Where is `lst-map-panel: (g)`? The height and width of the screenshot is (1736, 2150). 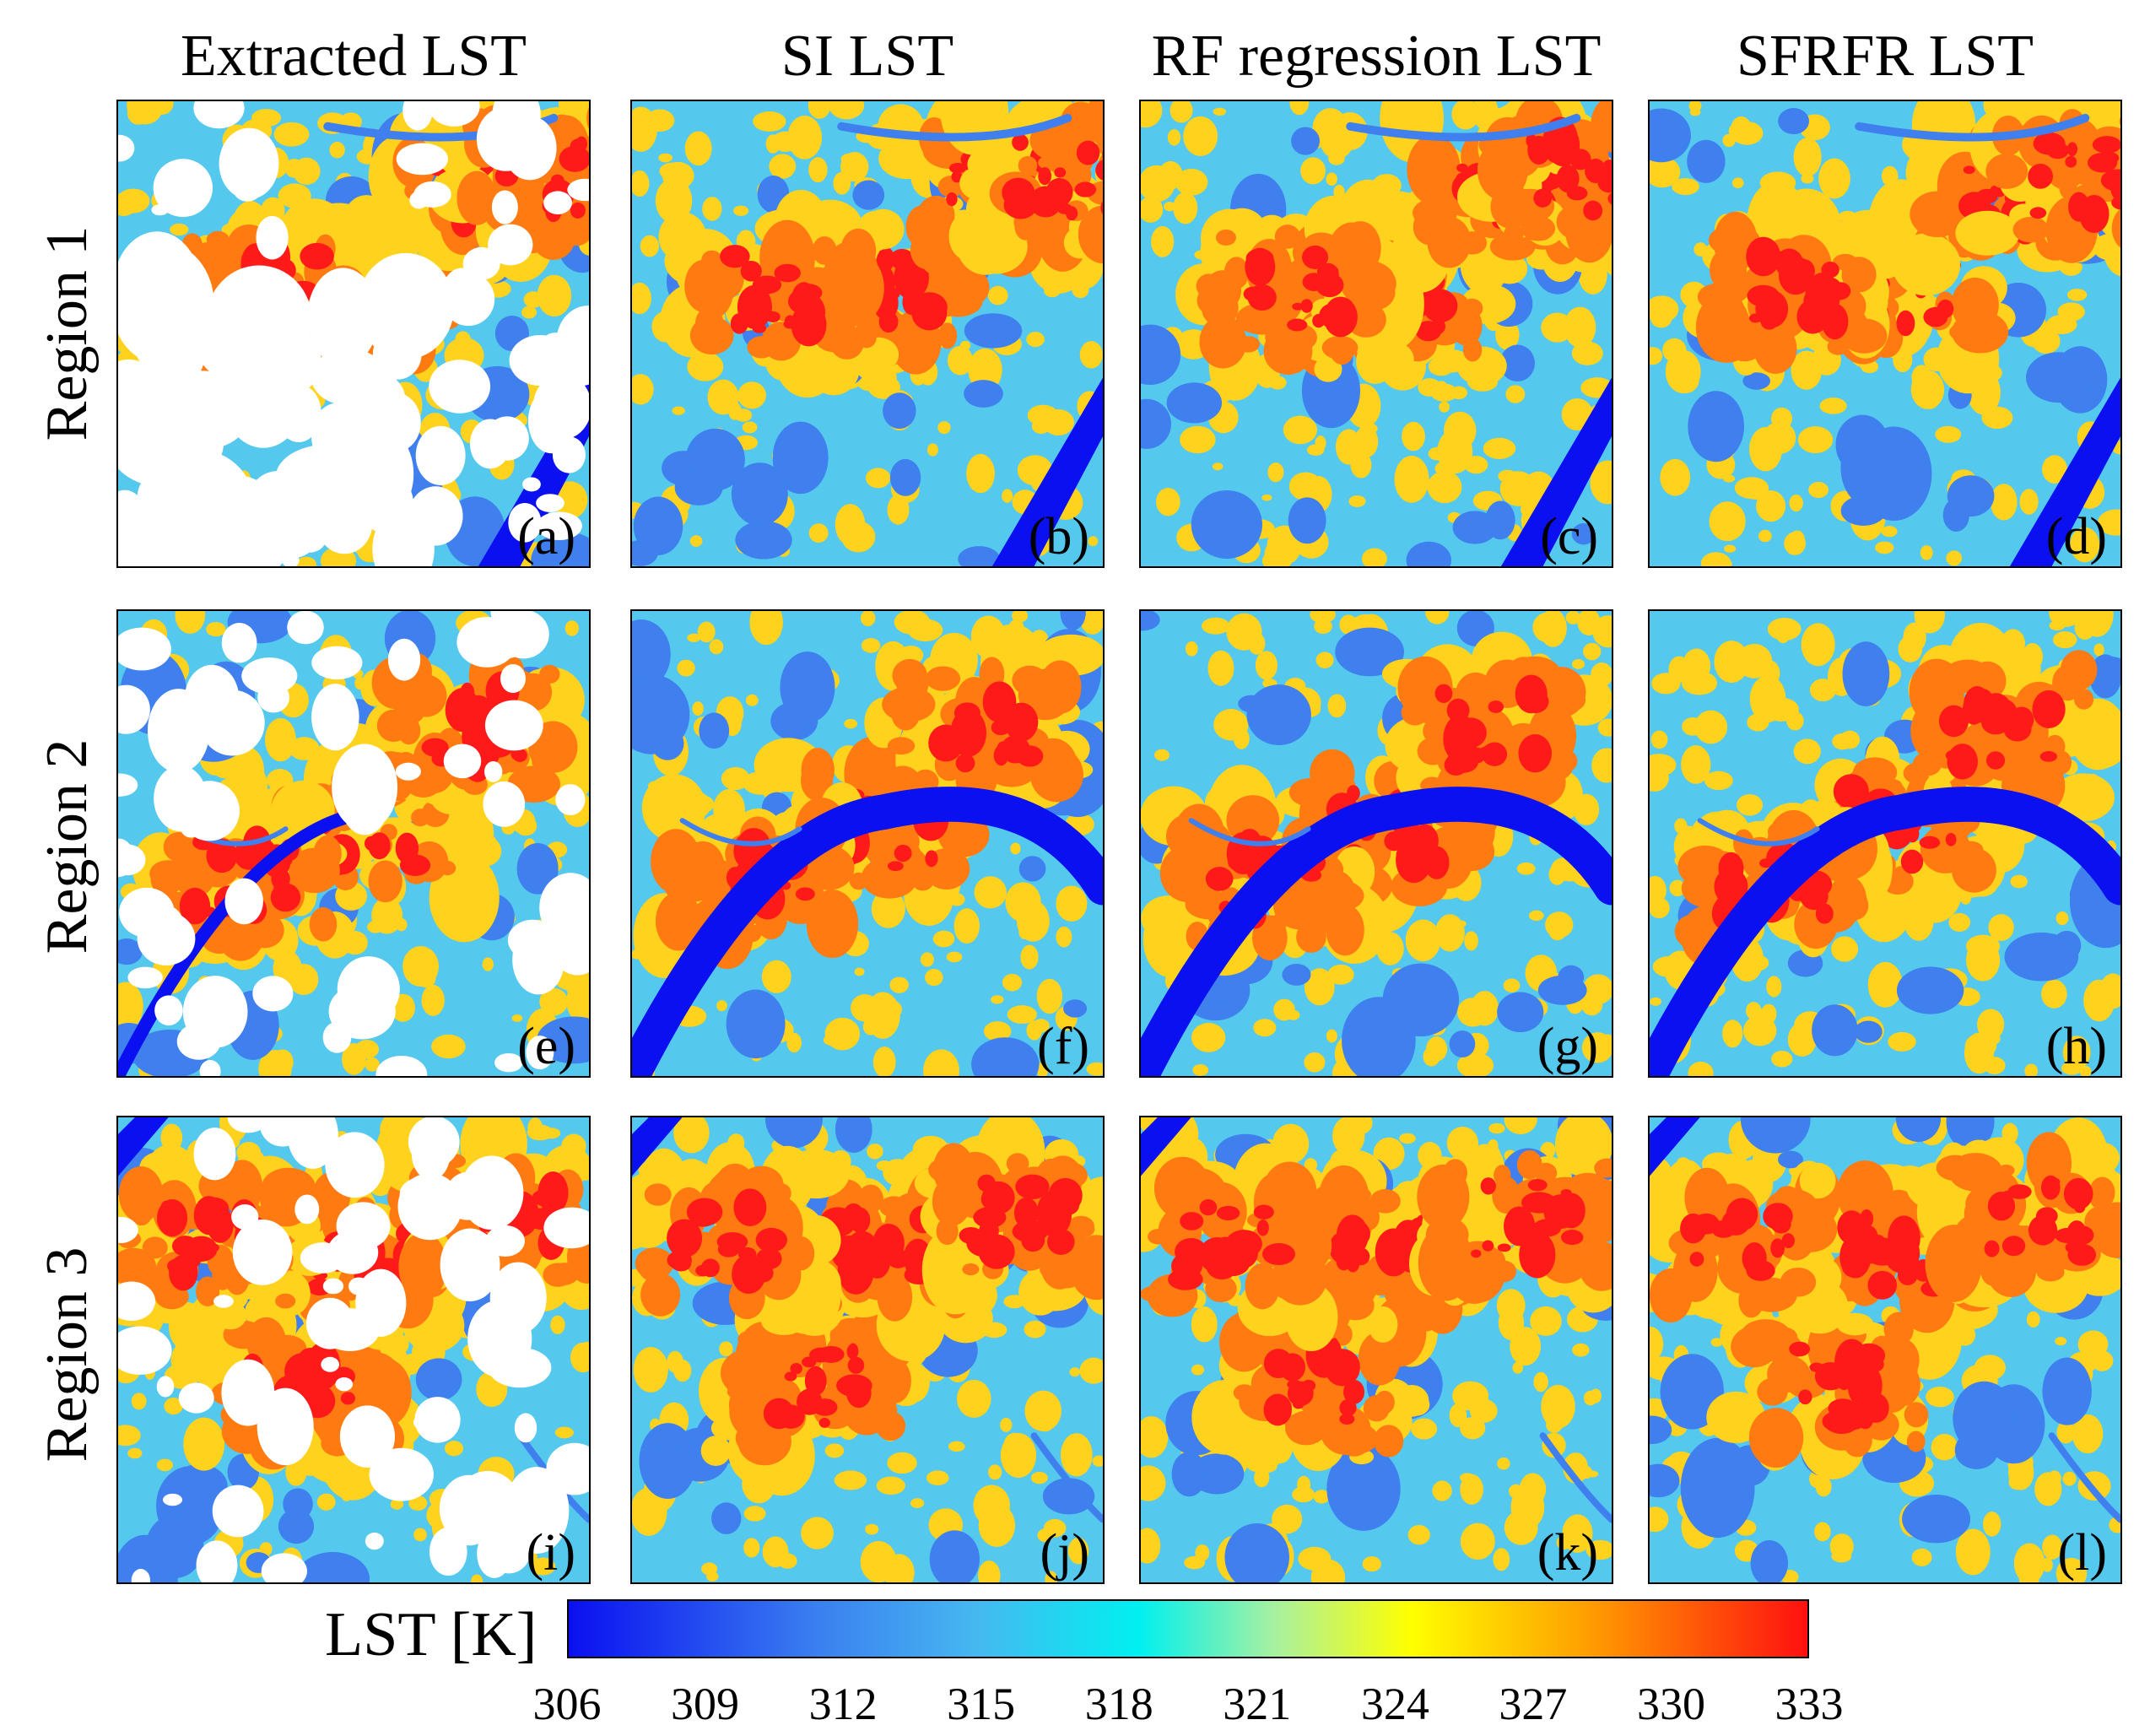
lst-map-panel: (g) is located at coordinates (1376, 843).